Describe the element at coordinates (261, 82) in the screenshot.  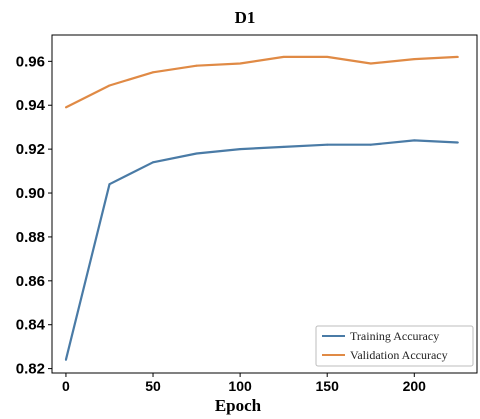
I see `series-line-validation-accuracy` at that location.